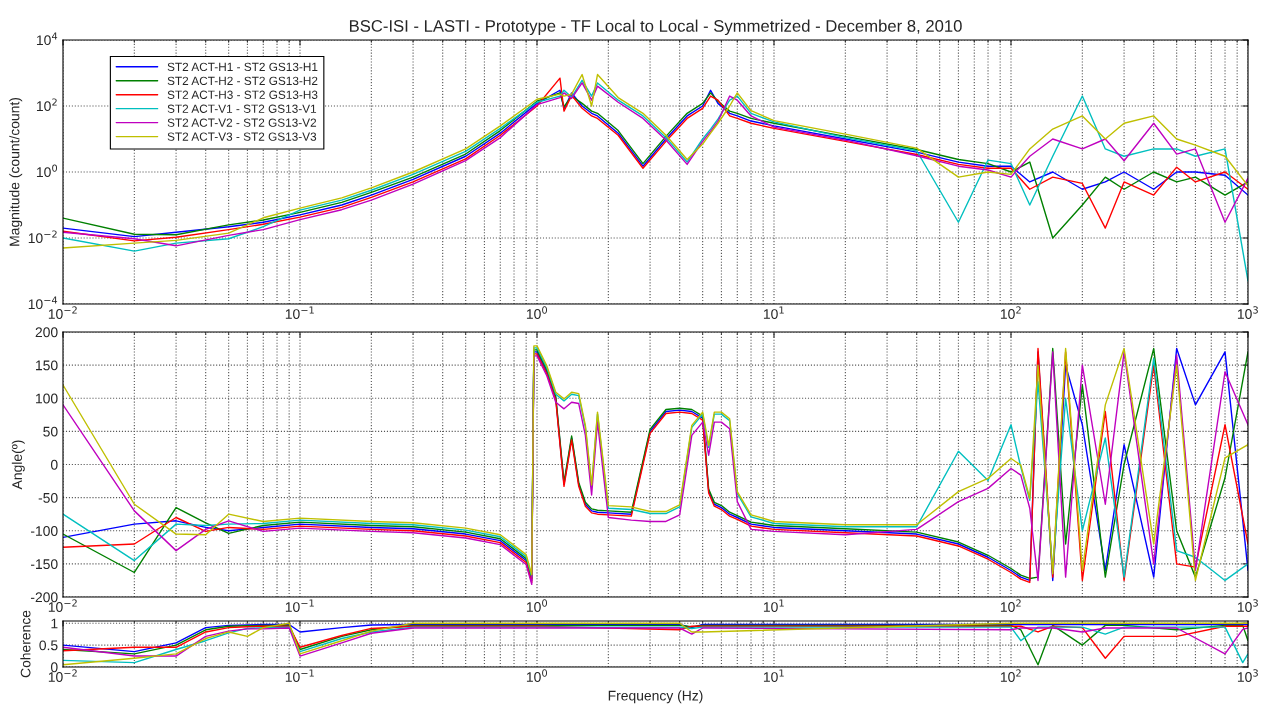  I want to click on y-axis-title: Magnitude (count/count), so click(16, 171).